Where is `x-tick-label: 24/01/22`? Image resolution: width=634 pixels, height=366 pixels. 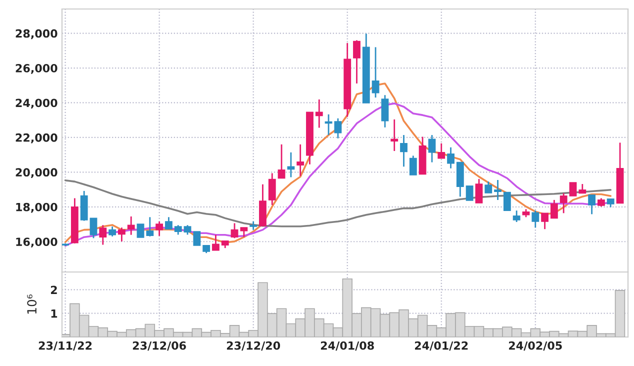
x-tick-label: 24/01/22 is located at coordinates (441, 346).